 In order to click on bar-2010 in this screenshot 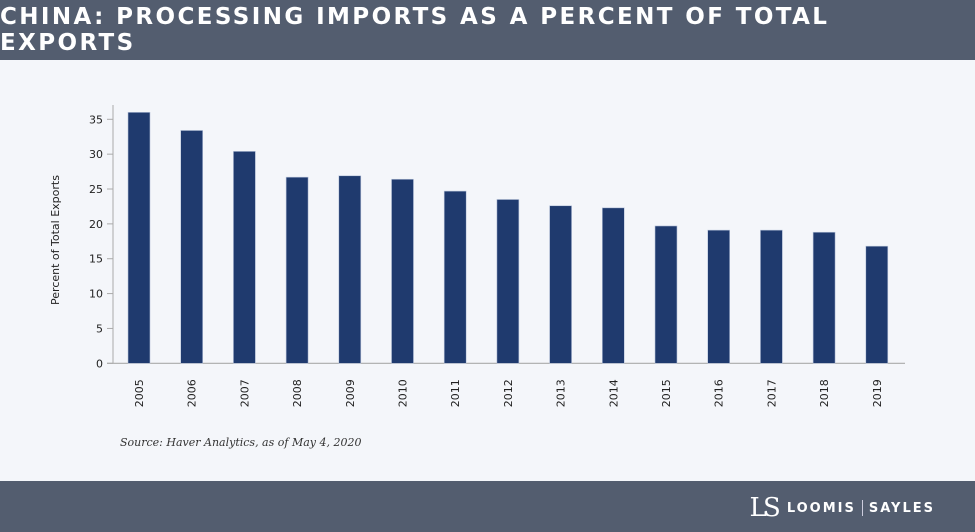, I will do `click(402, 271)`.